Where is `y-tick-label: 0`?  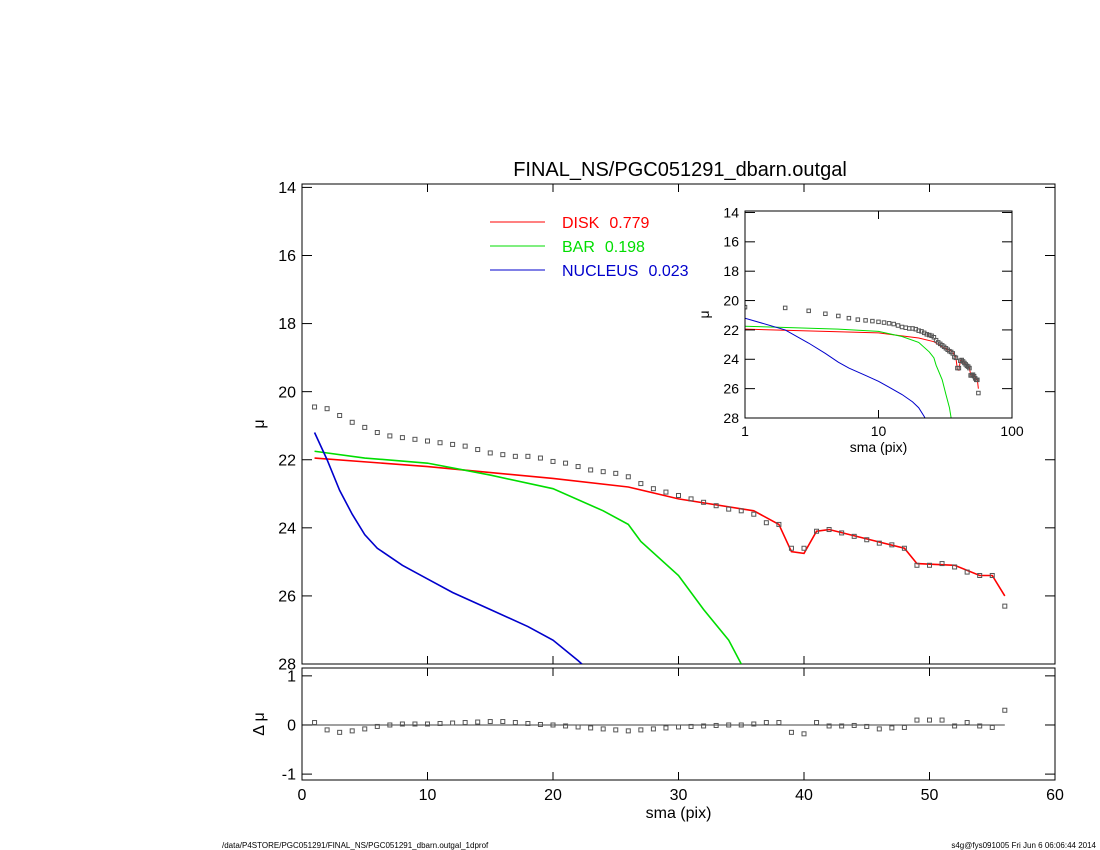 y-tick-label: 0 is located at coordinates (291, 726).